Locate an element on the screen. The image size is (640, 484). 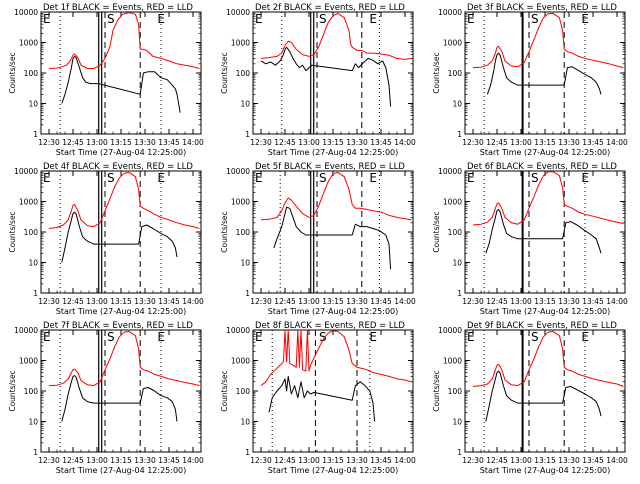
chart-title: Det 7f BLACK = Events, RED = LLD is located at coordinates (118, 326).